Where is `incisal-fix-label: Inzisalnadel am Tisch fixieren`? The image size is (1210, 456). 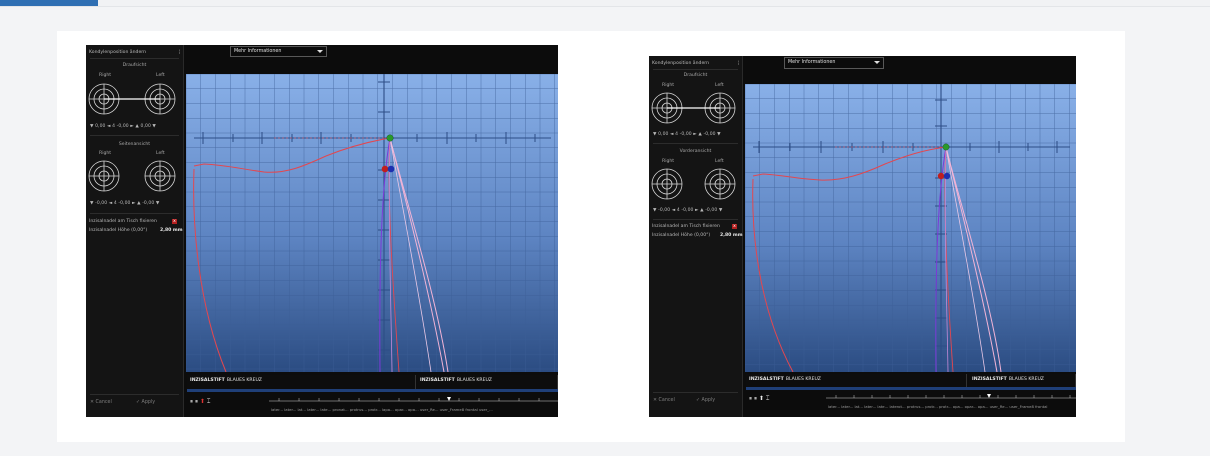 incisal-fix-label: Inzisalnadel am Tisch fixieren is located at coordinates (686, 226).